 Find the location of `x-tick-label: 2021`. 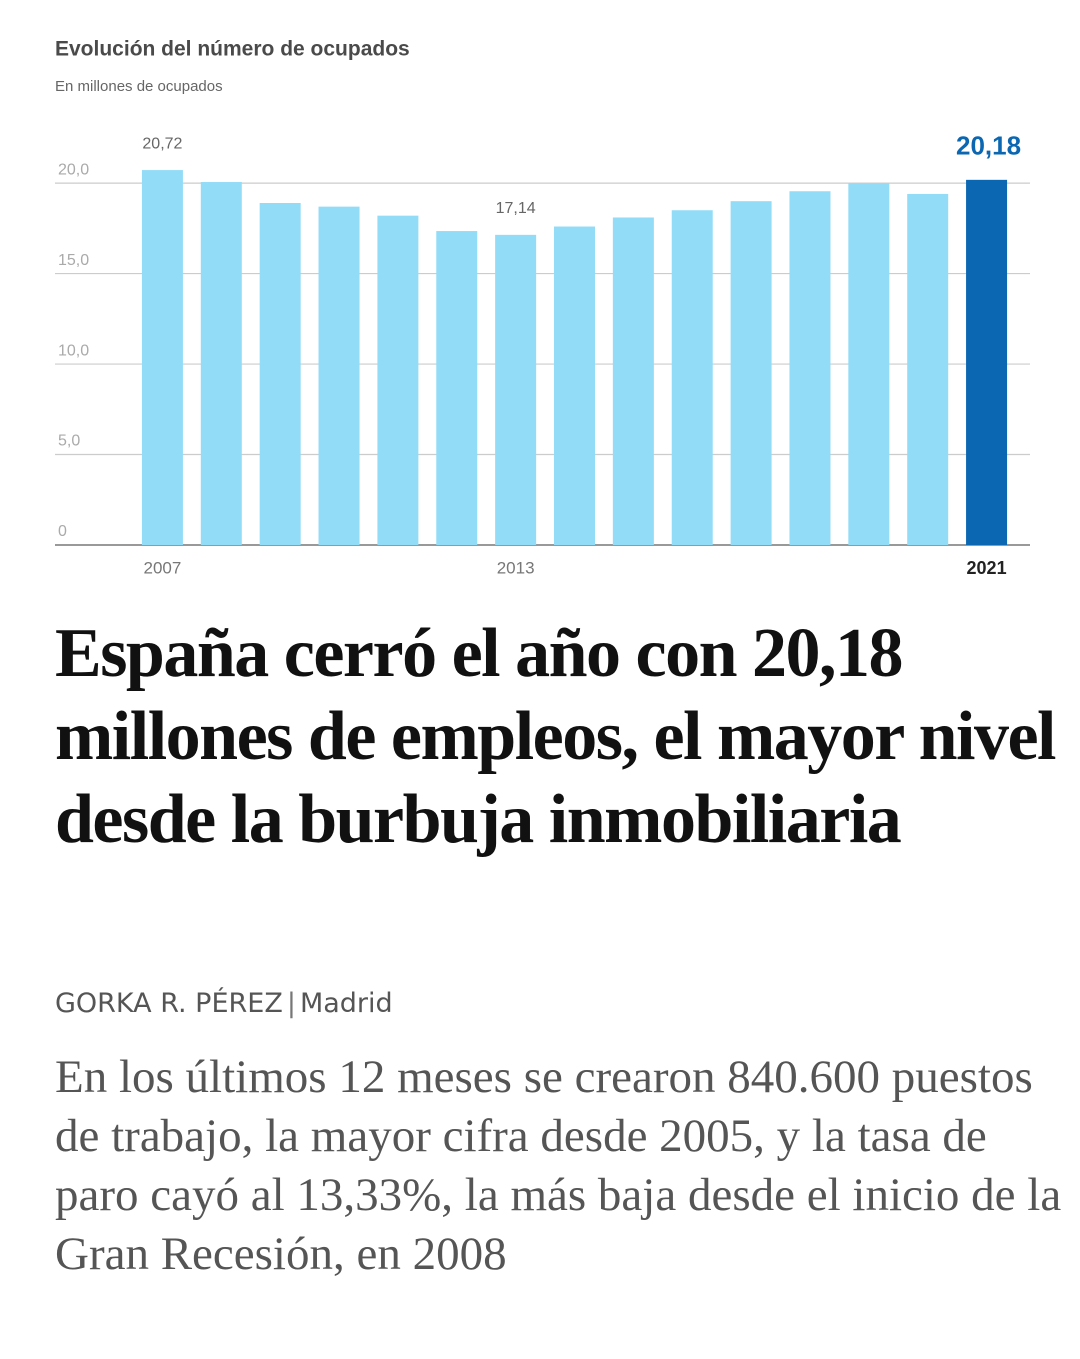

x-tick-label: 2021 is located at coordinates (987, 568).